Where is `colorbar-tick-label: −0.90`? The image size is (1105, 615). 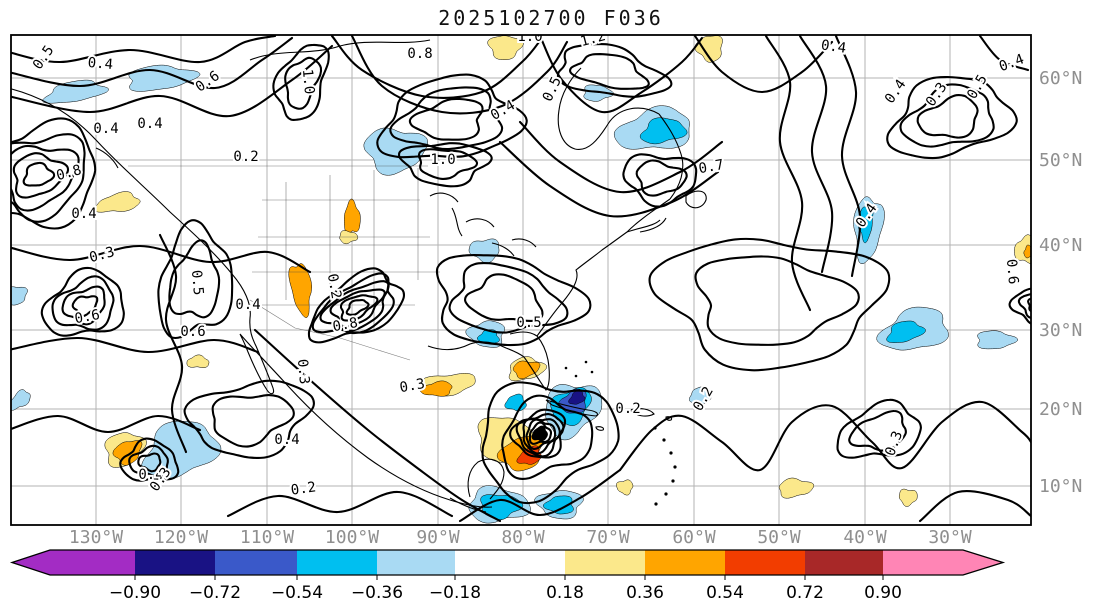
colorbar-tick-label: −0.90 is located at coordinates (135, 593).